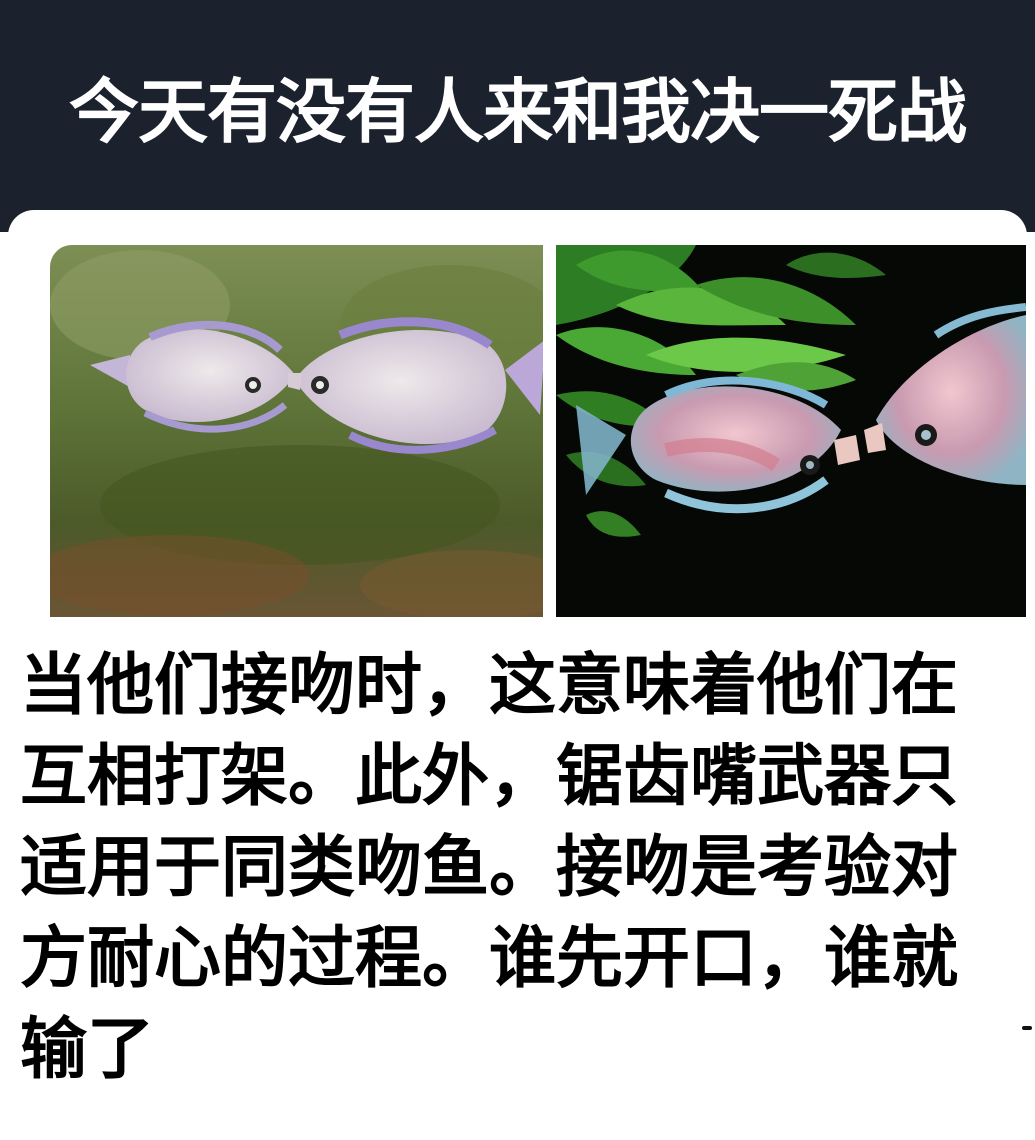 The image size is (1035, 1140). What do you see at coordinates (518, 112) in the screenshot?
I see `meme-title: 今天有没有人来和我决一死战` at bounding box center [518, 112].